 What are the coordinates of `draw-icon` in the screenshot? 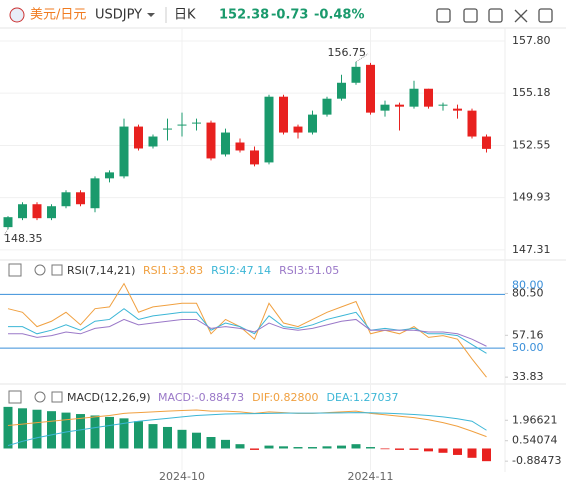 It's located at (443, 15).